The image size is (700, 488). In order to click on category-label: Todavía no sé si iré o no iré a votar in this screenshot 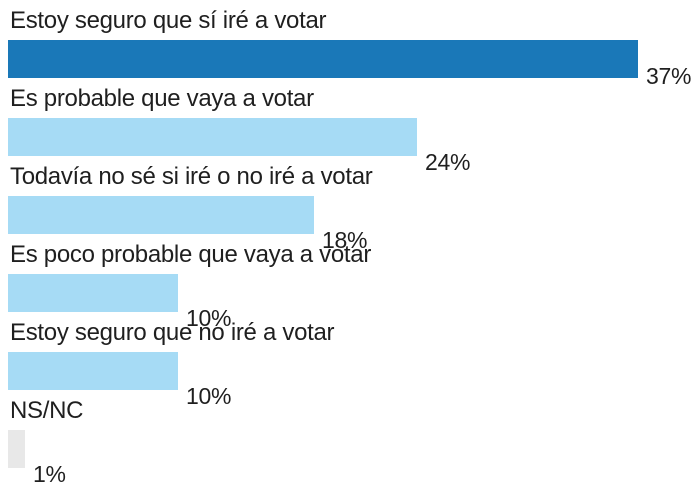, I will do `click(191, 176)`.